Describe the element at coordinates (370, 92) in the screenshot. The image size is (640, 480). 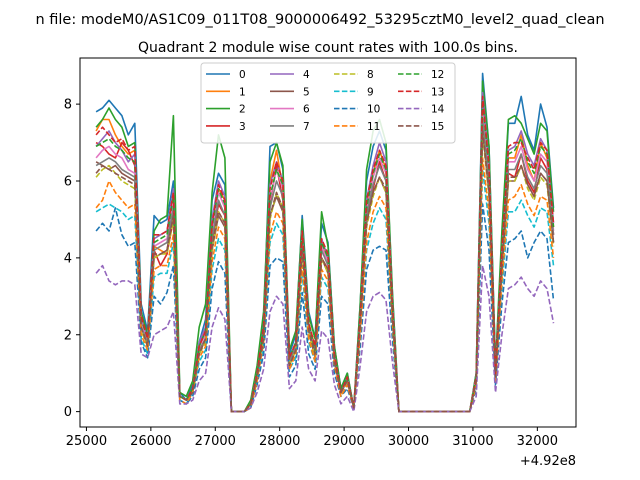
I see `legend-label-9: 9` at that location.